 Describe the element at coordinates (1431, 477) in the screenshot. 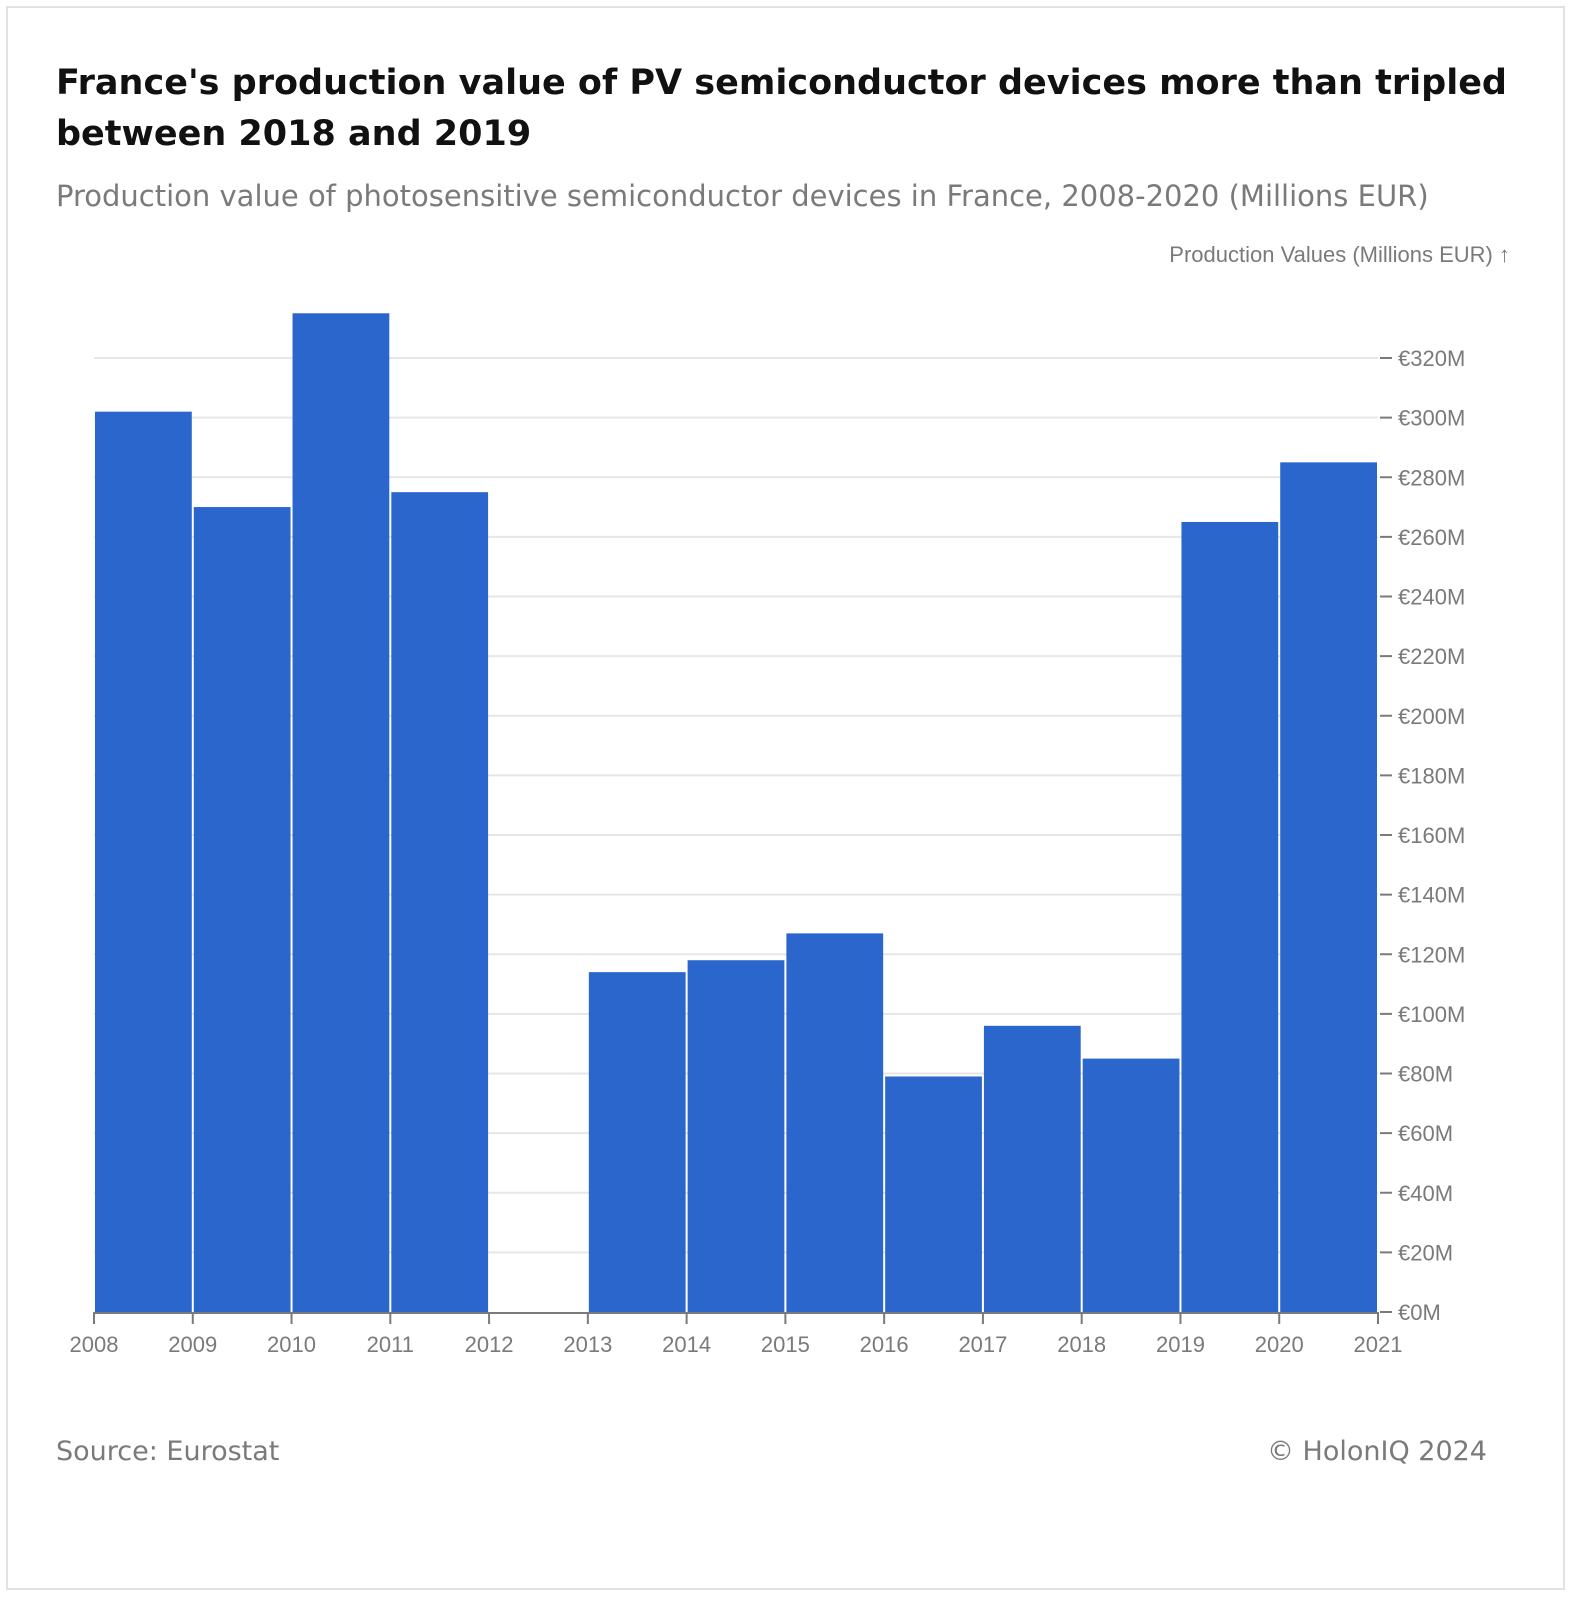

I see `y-tick-label: €280M` at that location.